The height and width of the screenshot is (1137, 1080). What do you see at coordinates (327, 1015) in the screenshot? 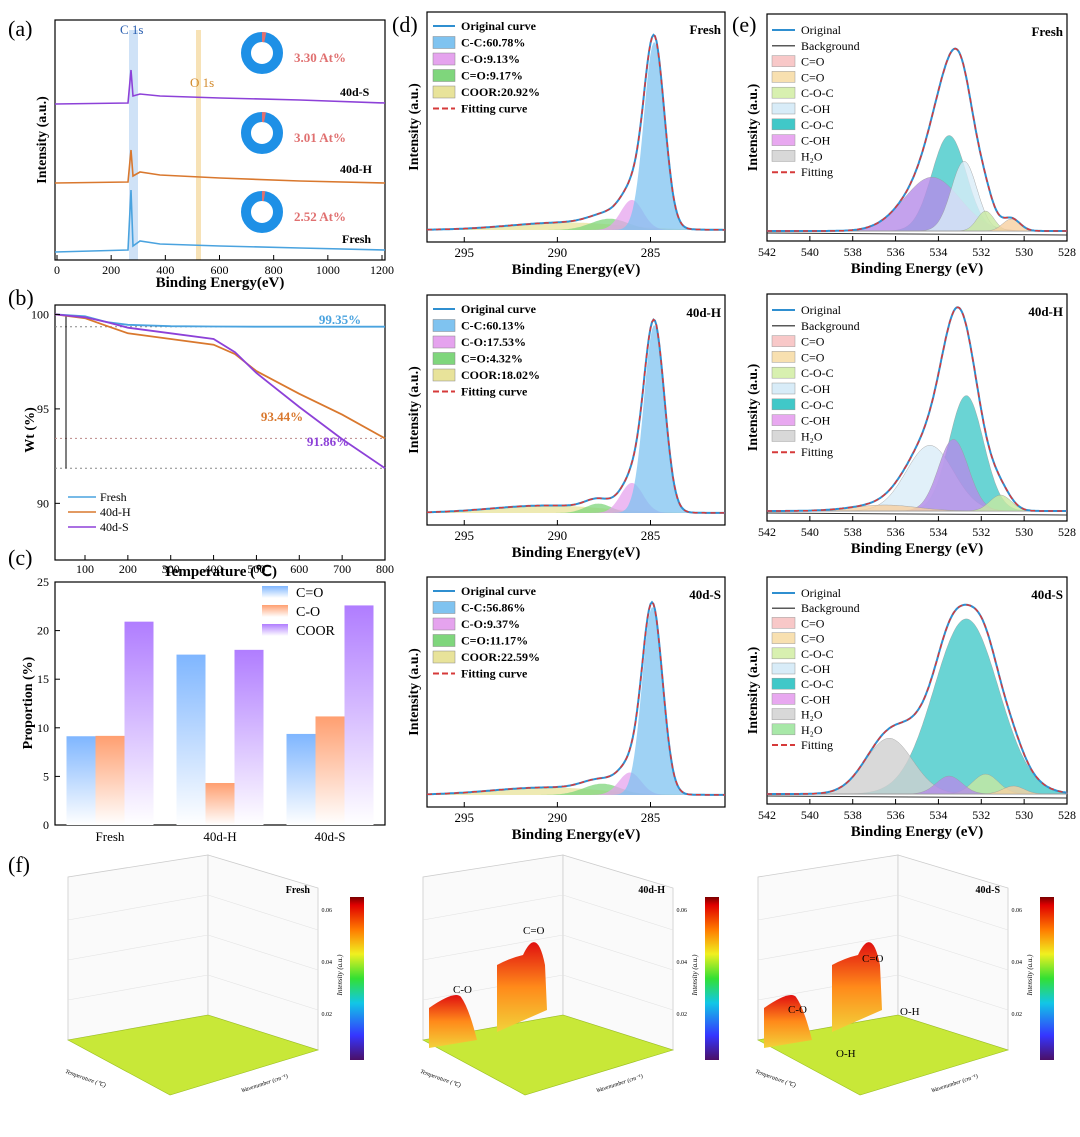
I see `ftir-cb-tick-0.02: 0.02` at bounding box center [327, 1015].